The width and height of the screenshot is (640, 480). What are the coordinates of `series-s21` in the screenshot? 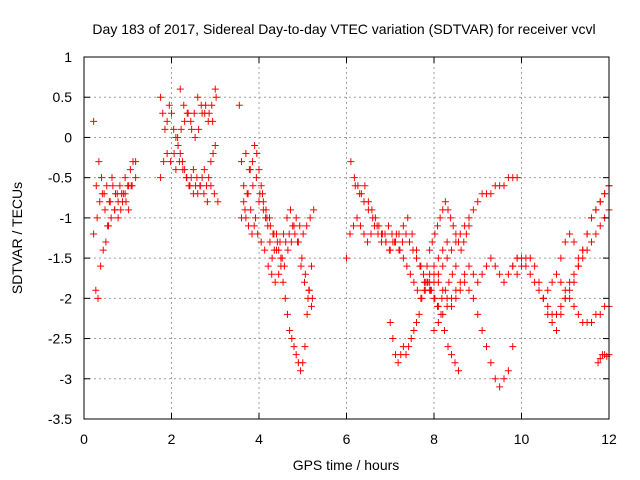 It's located at (576, 298).